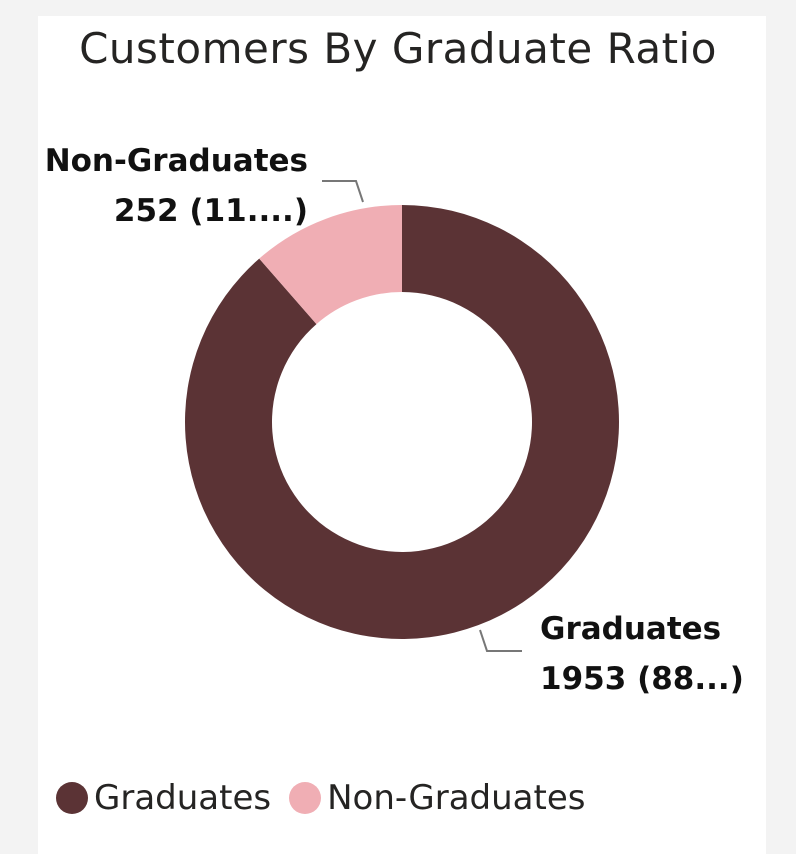 The width and height of the screenshot is (796, 854). Describe the element at coordinates (456, 798) in the screenshot. I see `legend-label-non-graduates: Non-Graduates` at that location.